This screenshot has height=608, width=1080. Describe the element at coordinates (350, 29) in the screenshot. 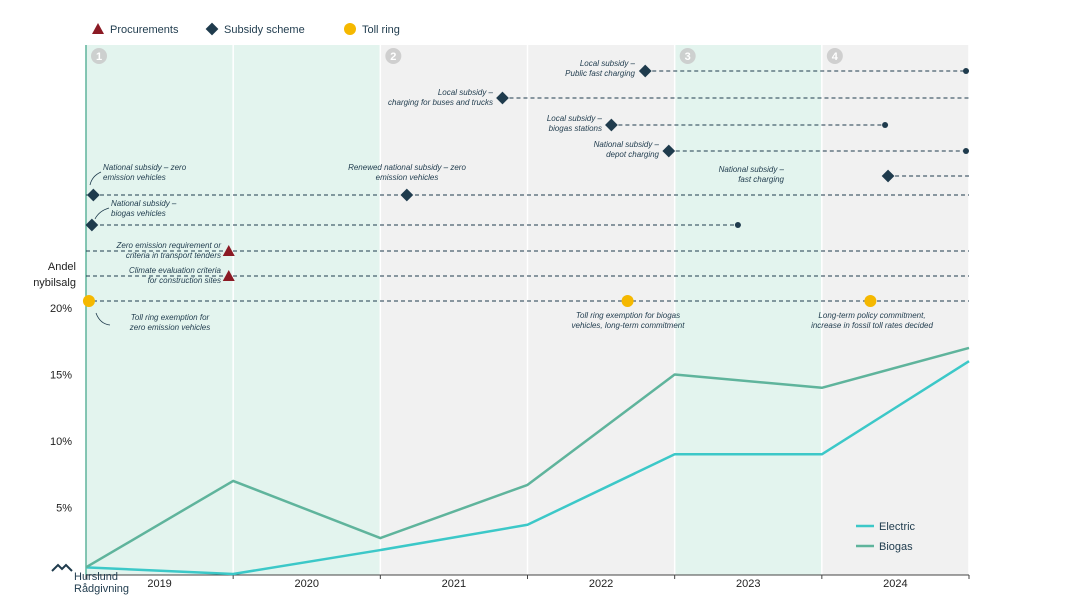

I see `legend-marker-circle` at that location.